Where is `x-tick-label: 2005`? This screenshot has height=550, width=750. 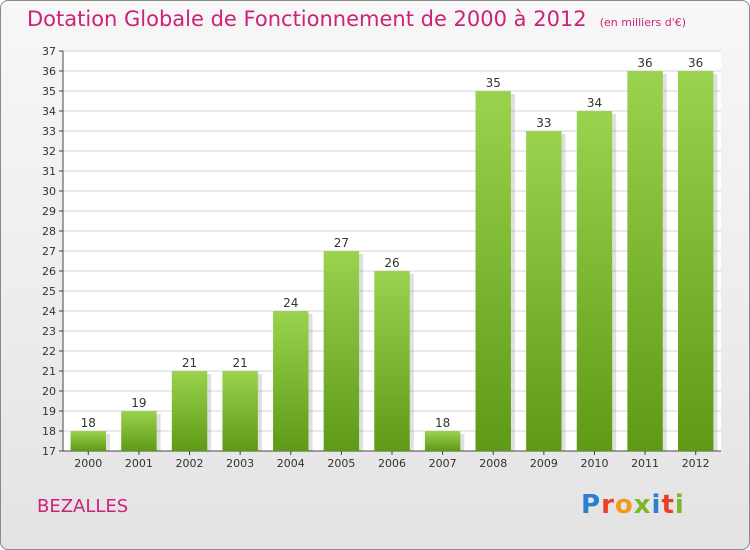 x-tick-label: 2005 is located at coordinates (341, 463).